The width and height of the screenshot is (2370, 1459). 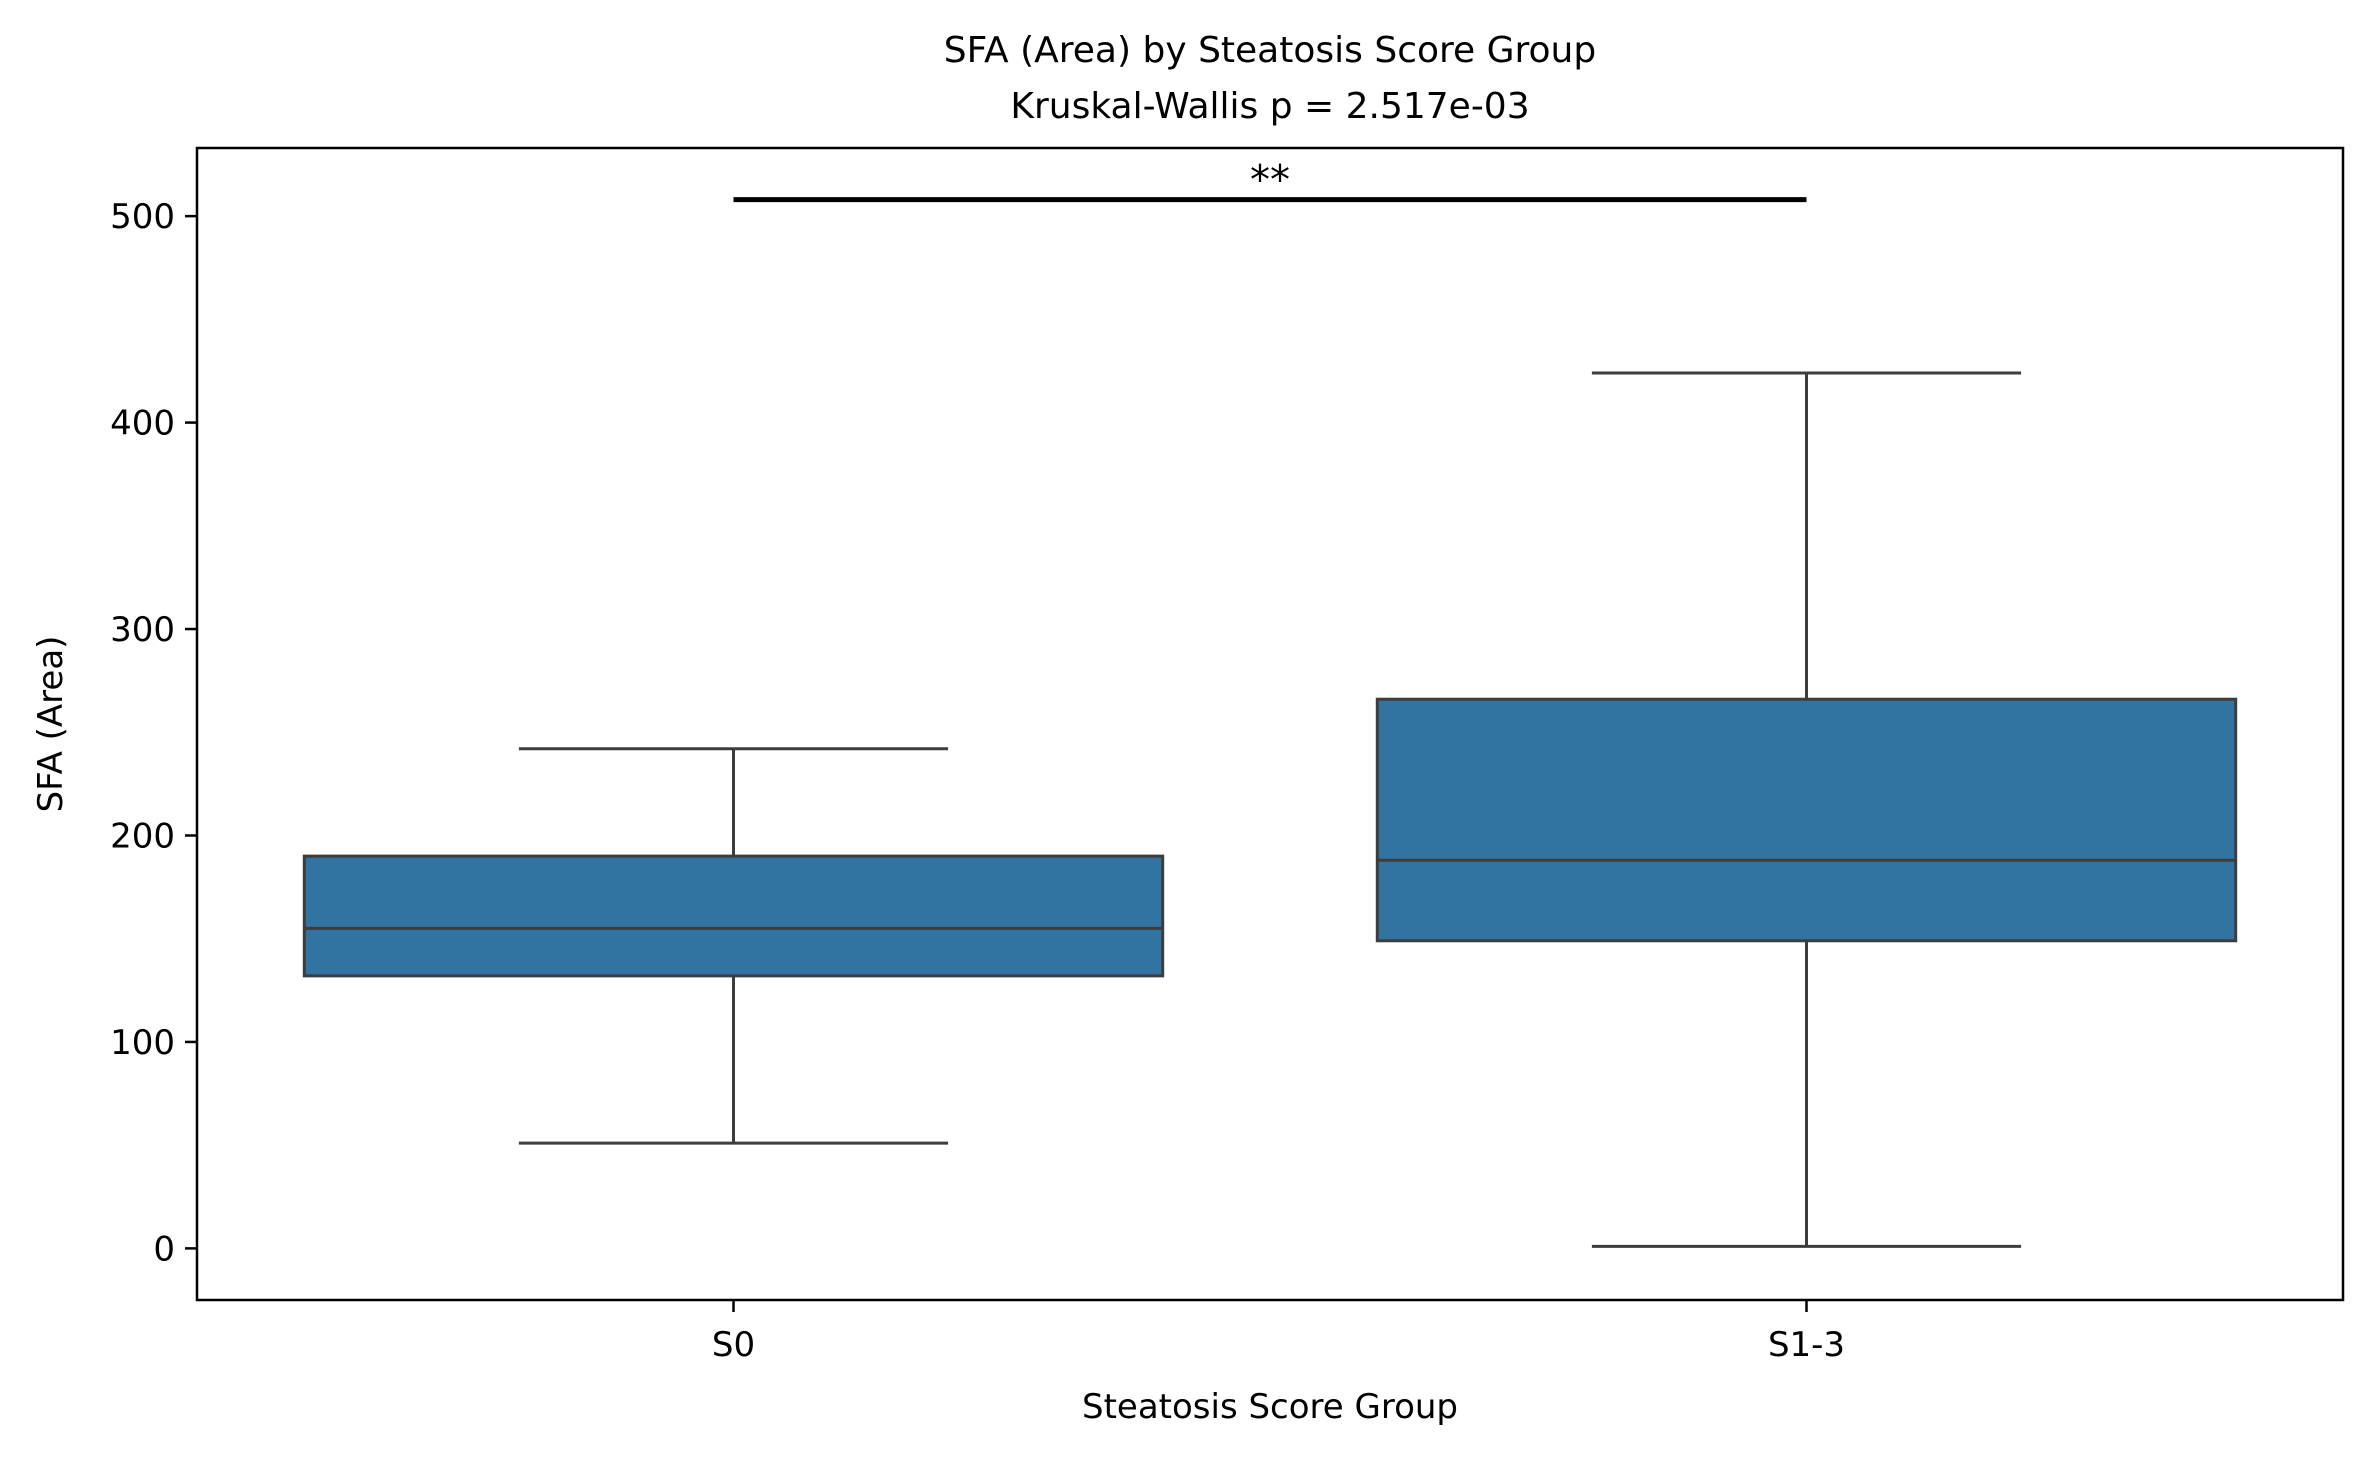 I want to click on chart-title: SFA (Area) by Steatosis Score Group, so click(x=1270, y=50).